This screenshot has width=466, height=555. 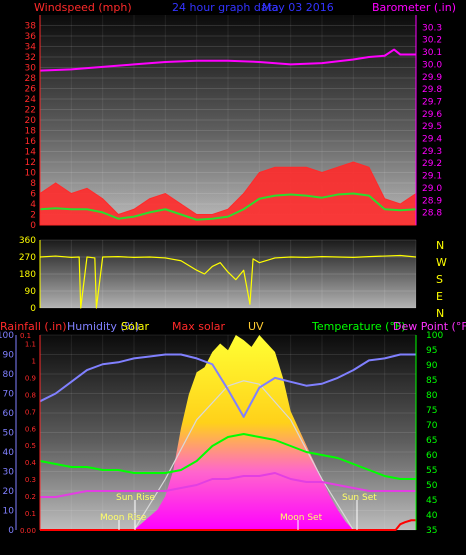 What do you see at coordinates (260, 236) in the screenshot?
I see `wind-x-tick-label: 14` at bounding box center [260, 236].